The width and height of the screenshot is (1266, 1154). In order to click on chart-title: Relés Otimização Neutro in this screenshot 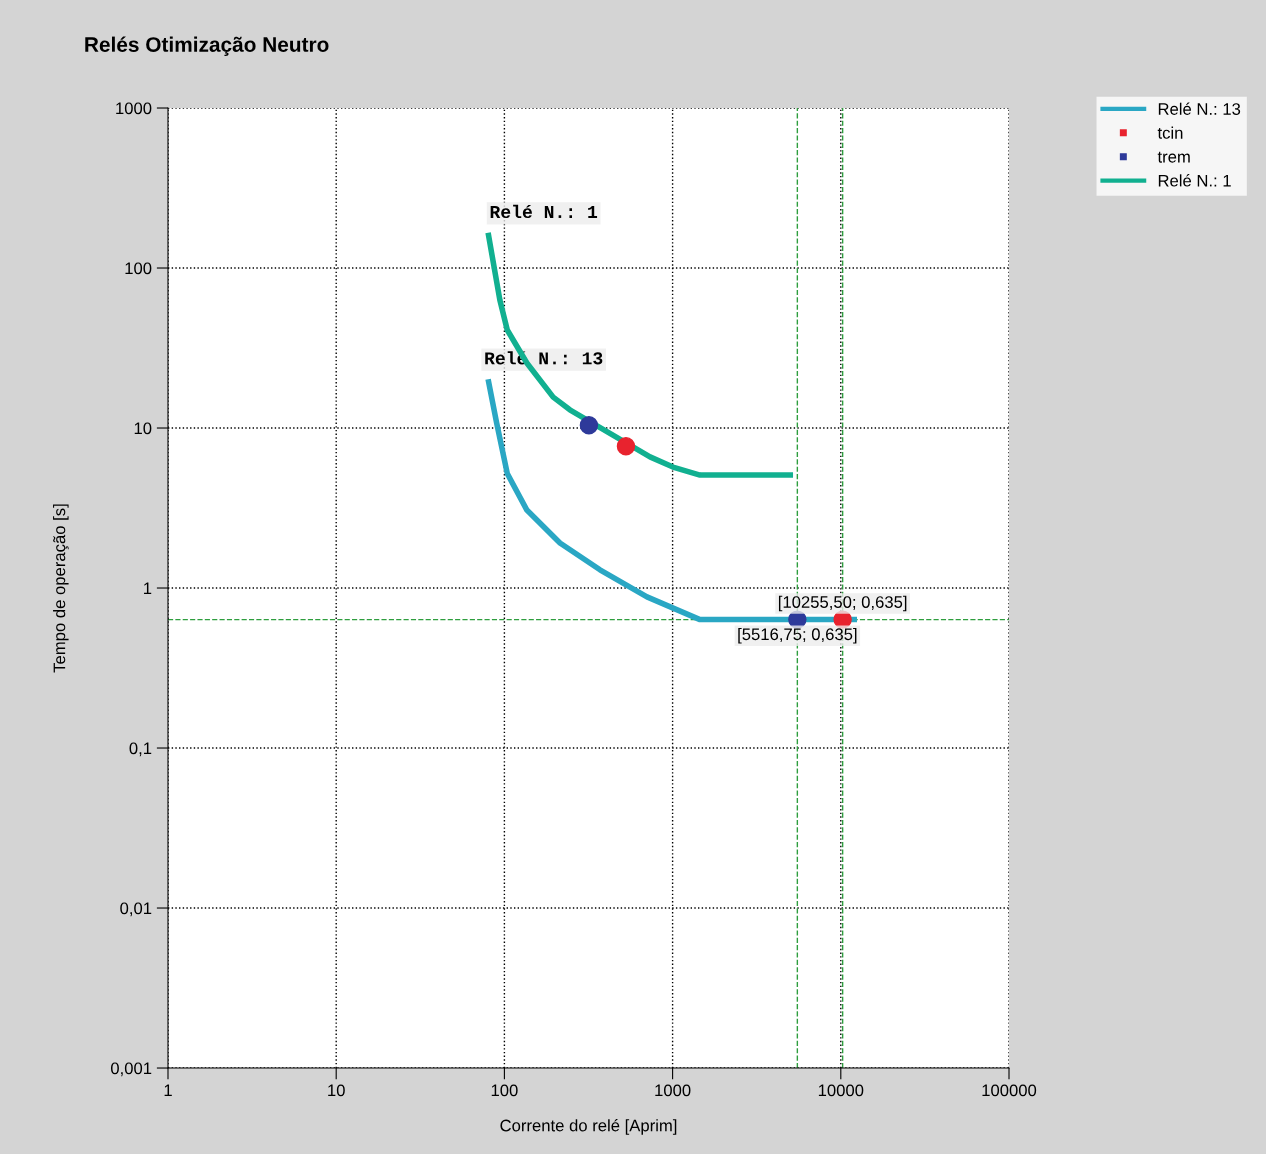, I will do `click(207, 46)`.